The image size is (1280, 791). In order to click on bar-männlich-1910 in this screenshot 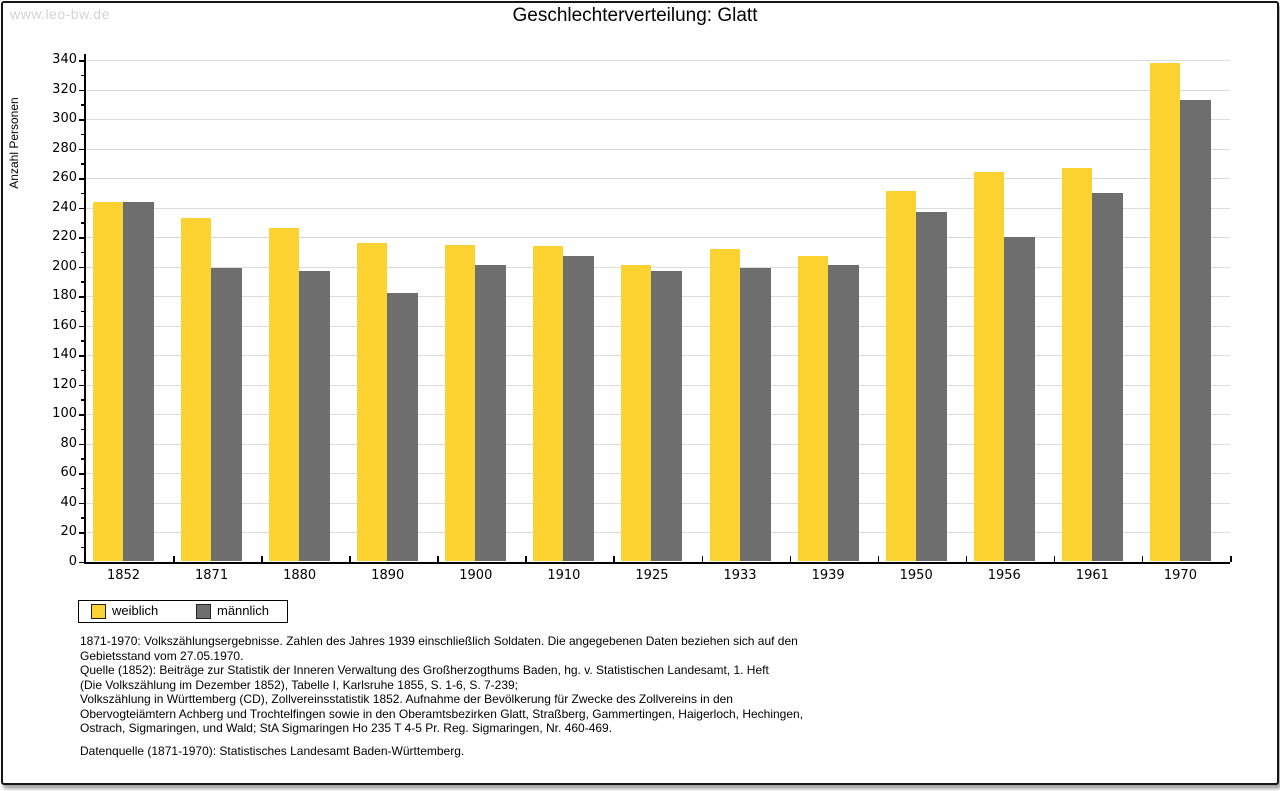, I will do `click(579, 409)`.